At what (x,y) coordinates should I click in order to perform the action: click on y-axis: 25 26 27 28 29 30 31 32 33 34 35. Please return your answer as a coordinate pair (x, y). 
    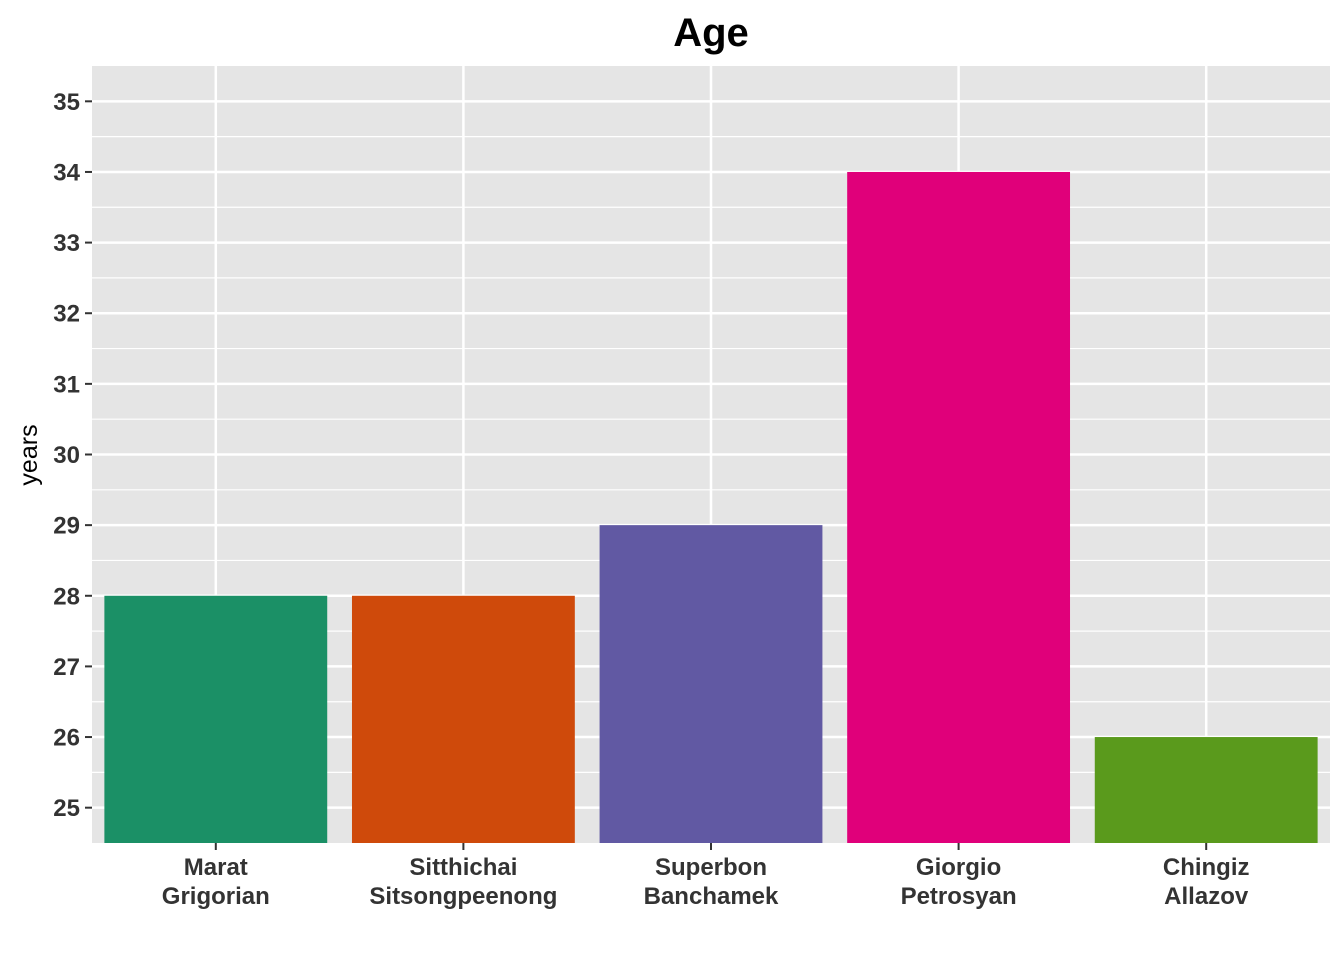
    Looking at the image, I should click on (72, 455).